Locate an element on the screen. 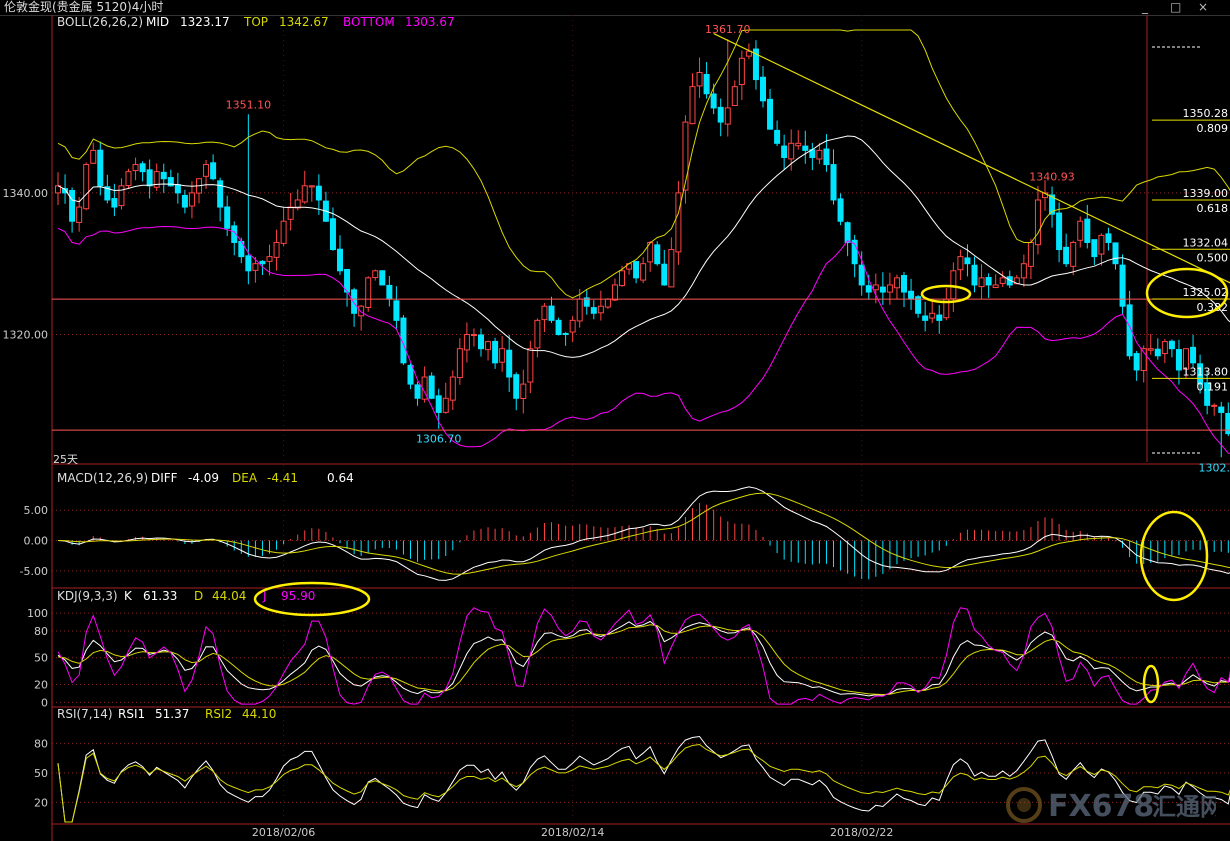 Image resolution: width=1230 pixels, height=841 pixels. annotation-ellipse-macd is located at coordinates (1174, 556).